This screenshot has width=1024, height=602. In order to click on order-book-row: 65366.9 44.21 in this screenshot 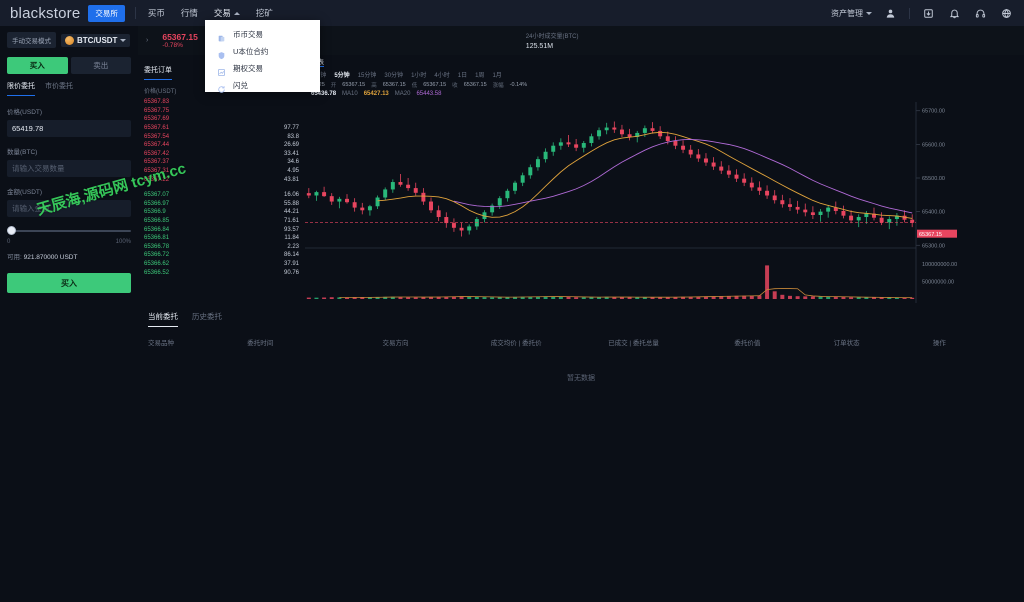, I will do `click(221, 212)`.